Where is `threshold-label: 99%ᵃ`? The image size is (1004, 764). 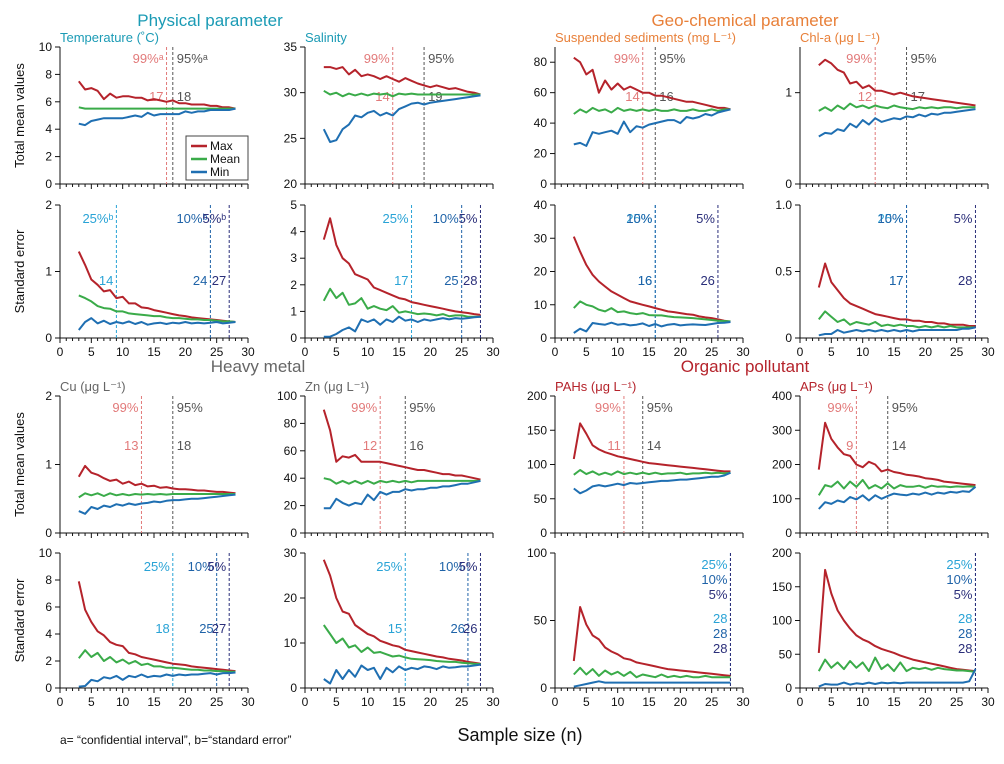 threshold-label: 99%ᵃ is located at coordinates (148, 58).